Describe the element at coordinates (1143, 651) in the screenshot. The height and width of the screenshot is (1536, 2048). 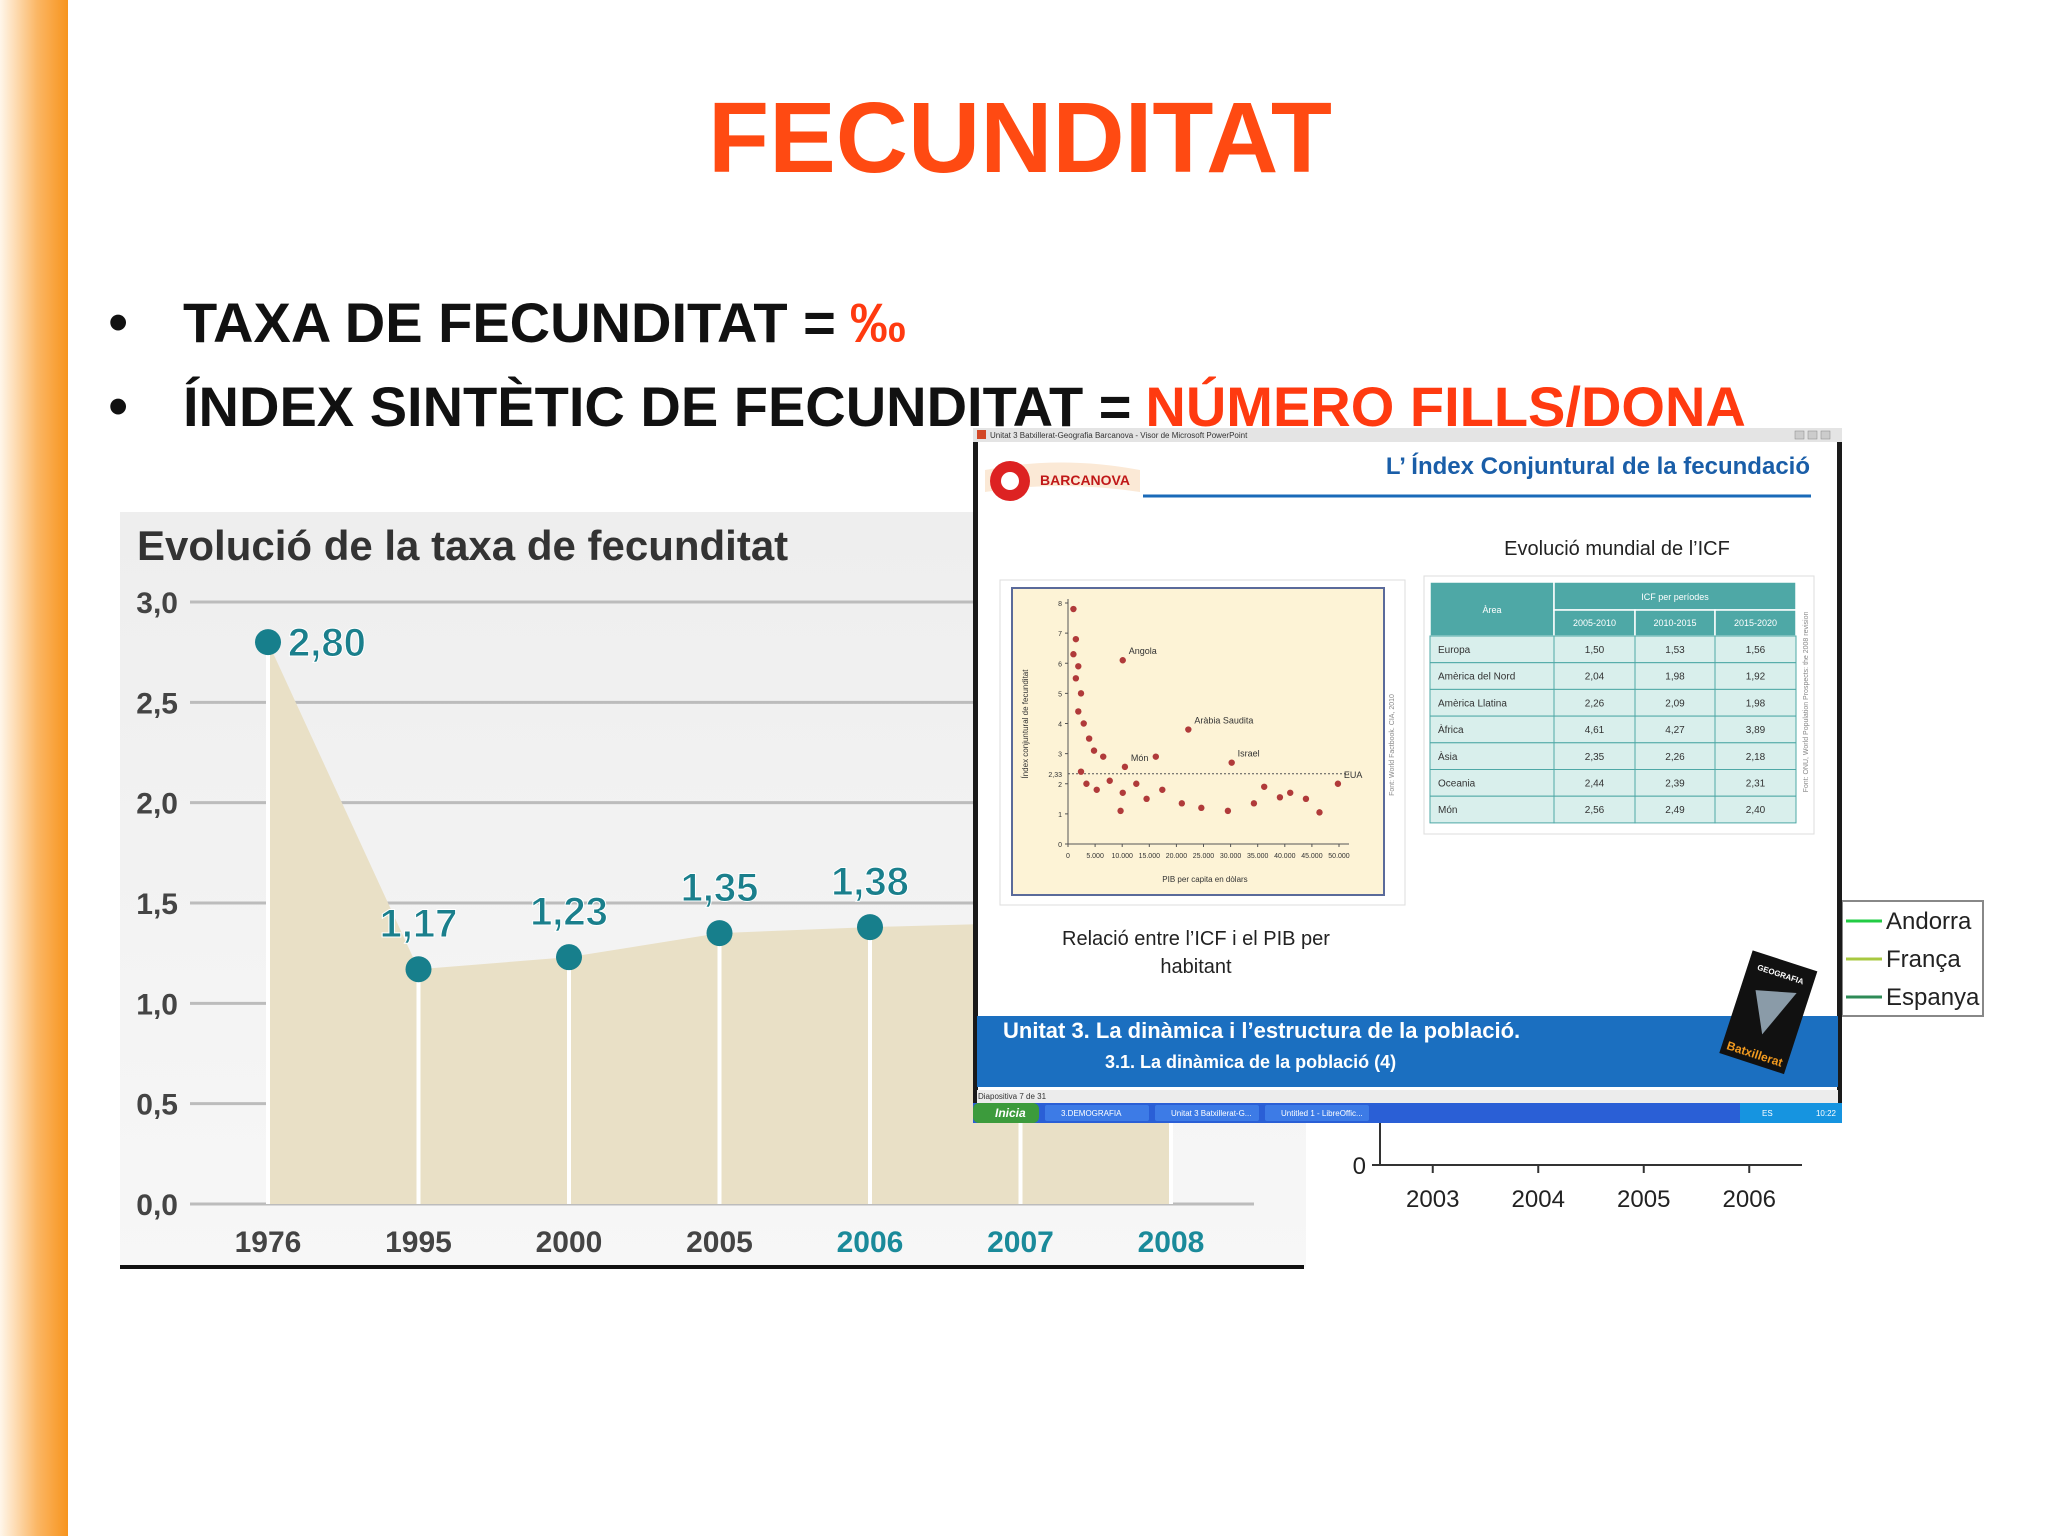
I see `point-label: Angola` at that location.